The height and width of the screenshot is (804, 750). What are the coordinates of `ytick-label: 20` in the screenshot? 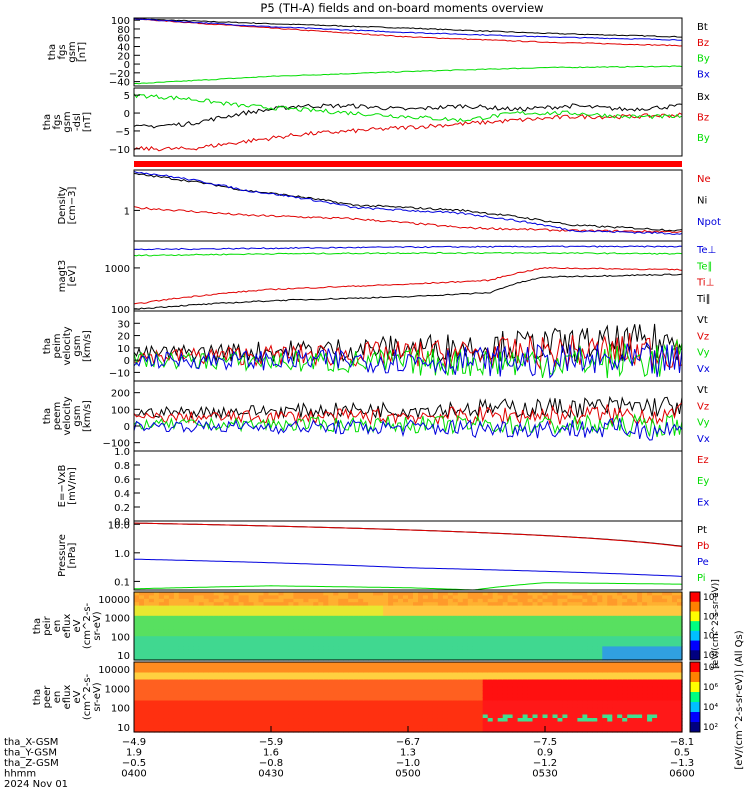 It's located at (123, 56).